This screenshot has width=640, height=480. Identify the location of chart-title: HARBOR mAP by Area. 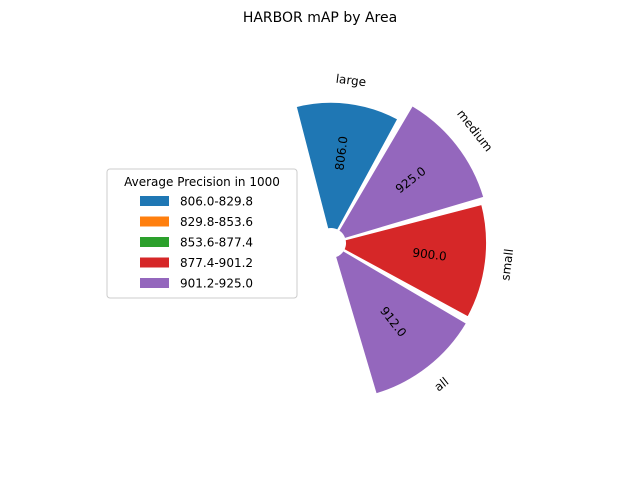
(320, 18).